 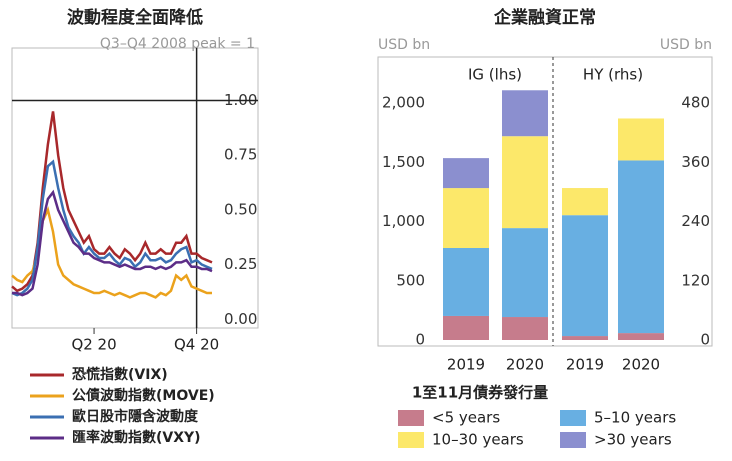 I want to click on y-tick-label: 2,000, so click(x=403, y=103).